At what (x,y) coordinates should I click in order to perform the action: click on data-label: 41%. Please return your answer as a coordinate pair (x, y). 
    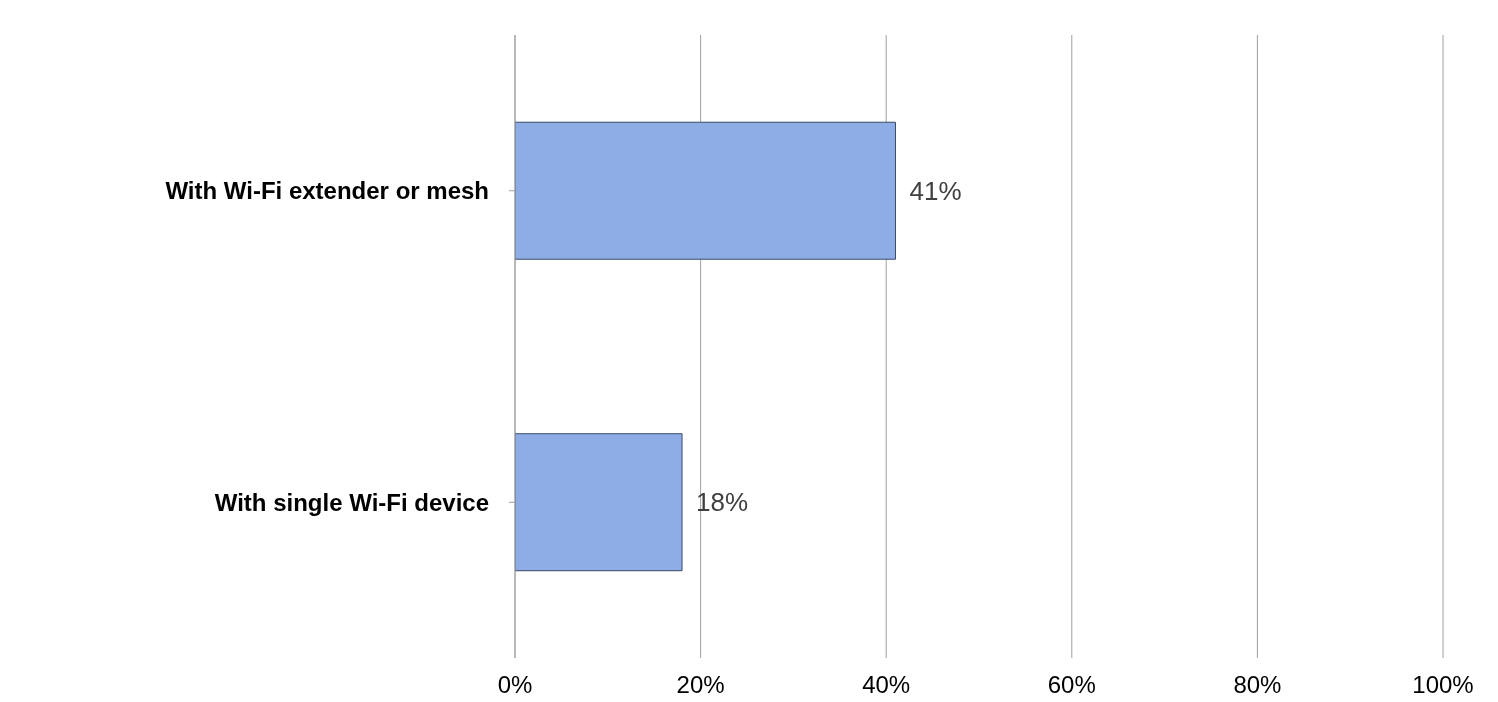
    Looking at the image, I should click on (935, 190).